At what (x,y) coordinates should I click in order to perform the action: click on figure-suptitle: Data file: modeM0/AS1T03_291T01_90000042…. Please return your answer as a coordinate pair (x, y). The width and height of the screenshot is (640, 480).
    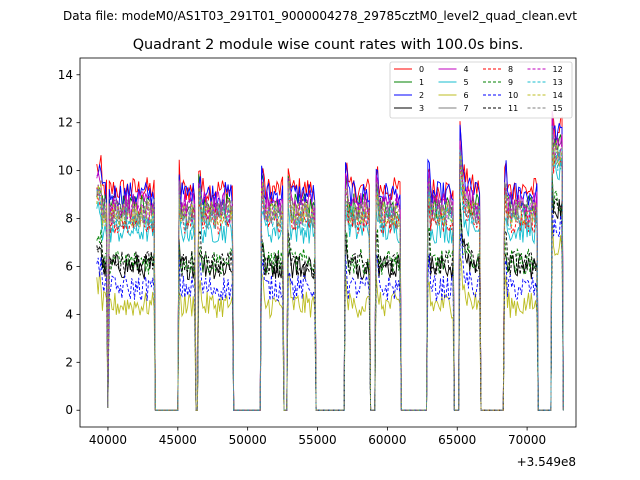
    Looking at the image, I should click on (320, 16).